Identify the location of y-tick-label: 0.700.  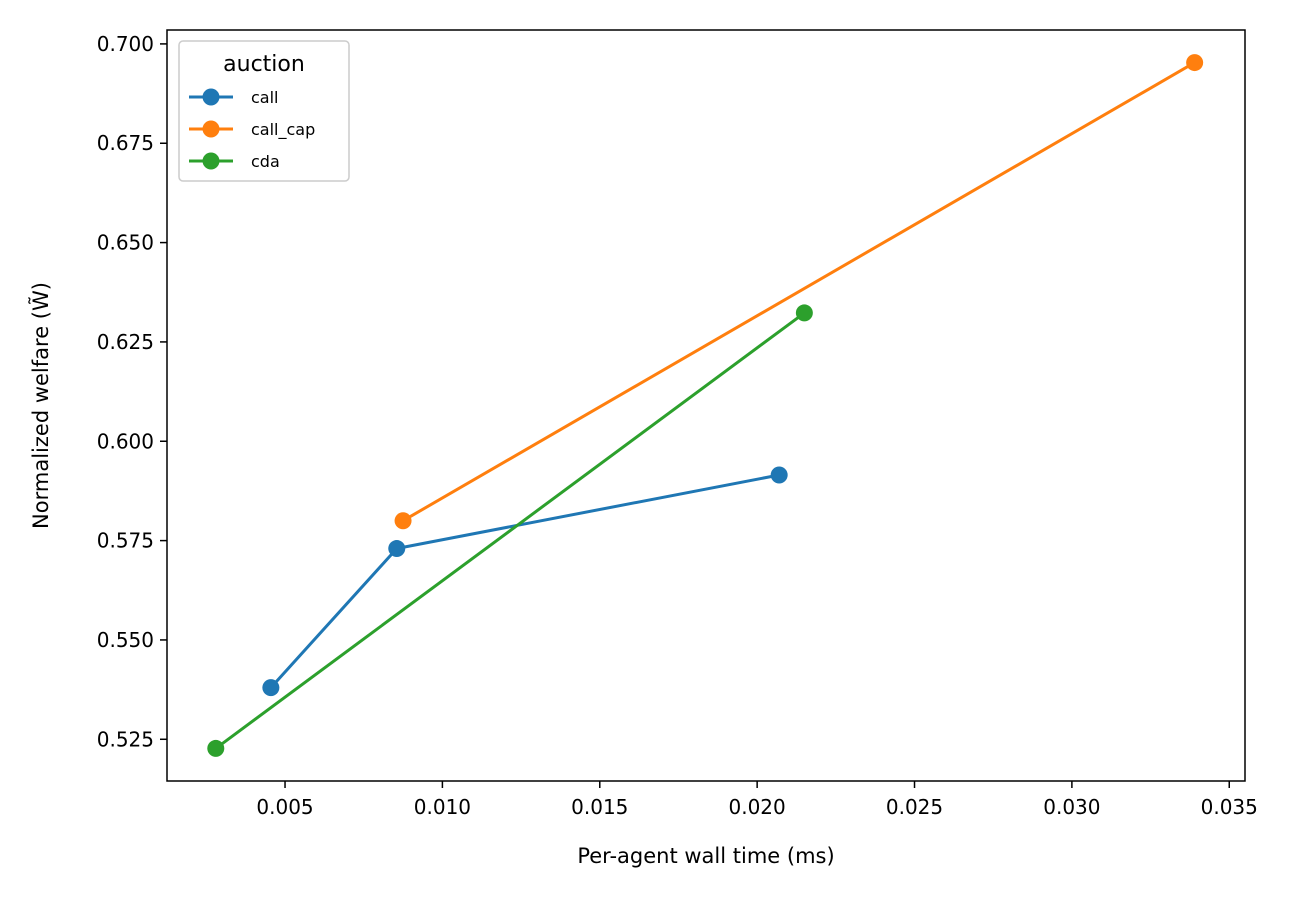
(125, 44).